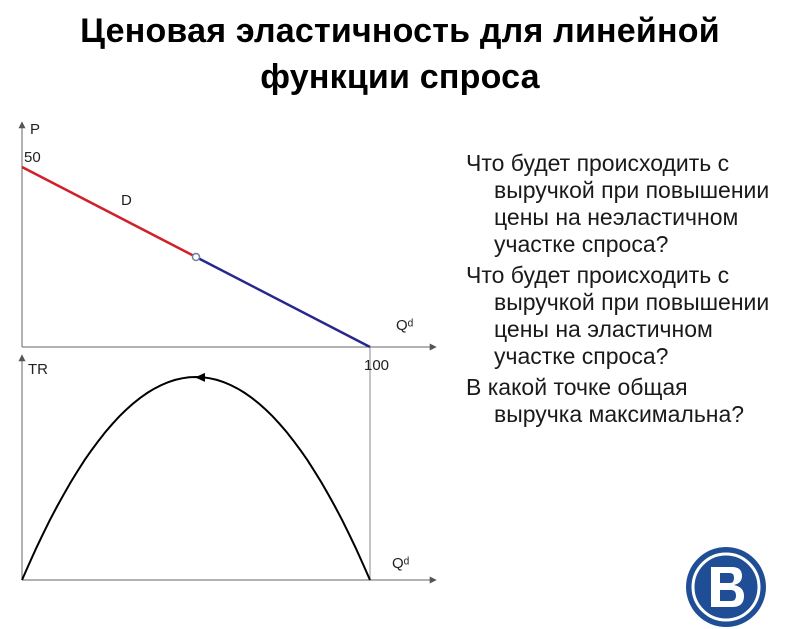  Describe the element at coordinates (405, 325) in the screenshot. I see `demand-x-label: Qᵈ` at that location.